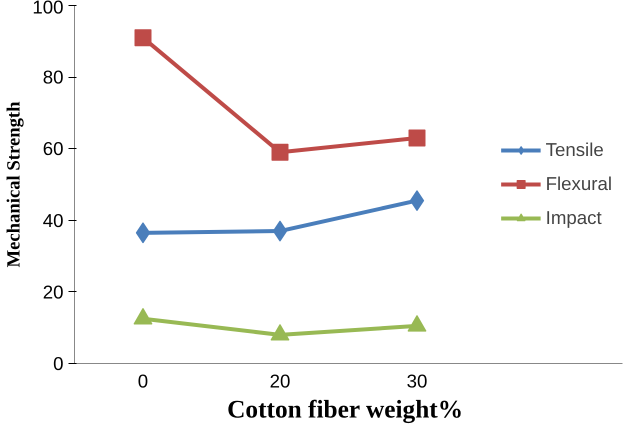 The width and height of the screenshot is (627, 426). Describe the element at coordinates (143, 381) in the screenshot. I see `x-tick-label: 0` at that location.